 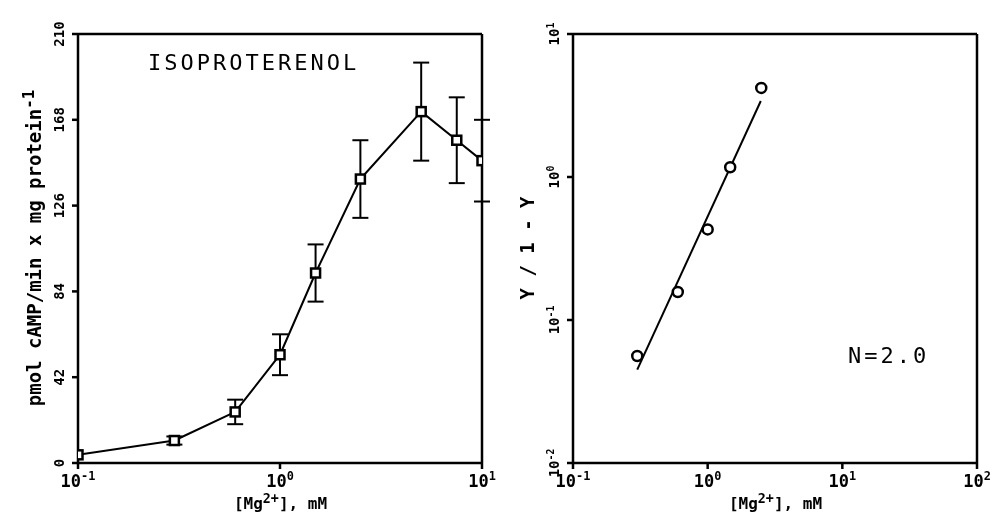 What do you see at coordinates (59, 377) in the screenshot?
I see `y-tick-label: 42` at bounding box center [59, 377].